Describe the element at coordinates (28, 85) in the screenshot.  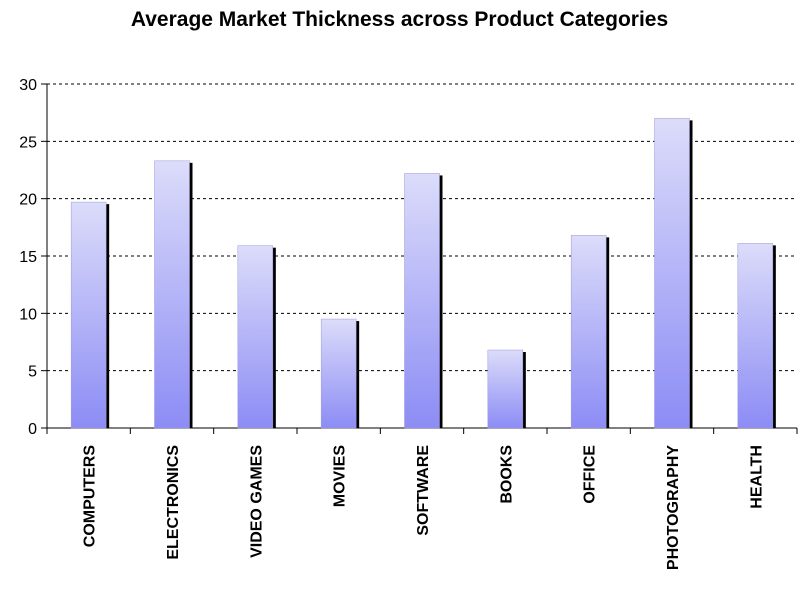
I see `y-tick-label: 30` at that location.